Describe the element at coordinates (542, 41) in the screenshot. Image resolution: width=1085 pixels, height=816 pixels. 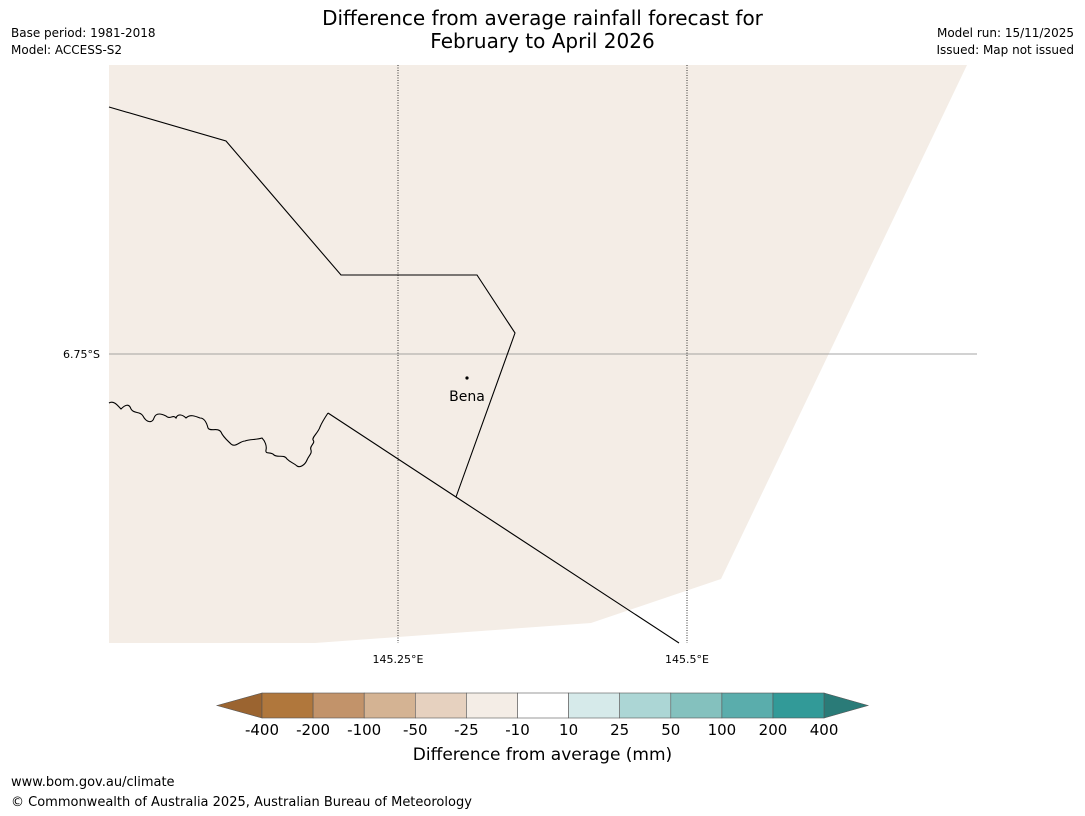
I see `title-line-2: February to April 2026` at that location.